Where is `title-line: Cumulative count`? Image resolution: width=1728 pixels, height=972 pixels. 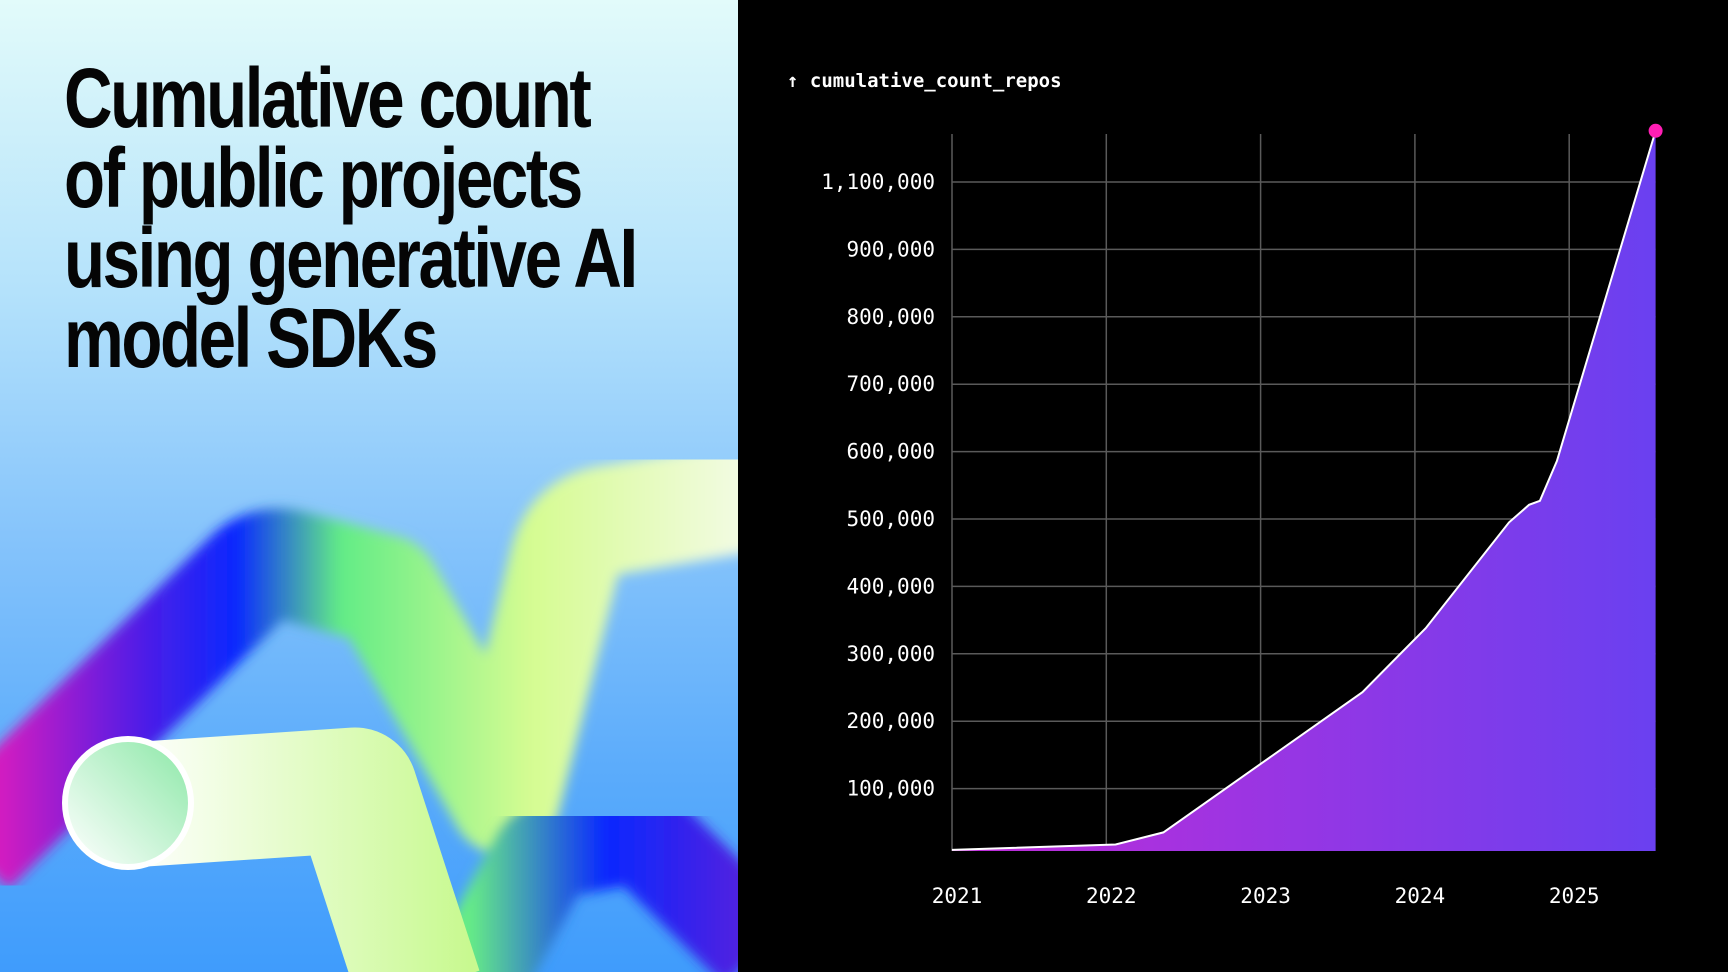
title-line: Cumulative count is located at coordinates (328, 98).